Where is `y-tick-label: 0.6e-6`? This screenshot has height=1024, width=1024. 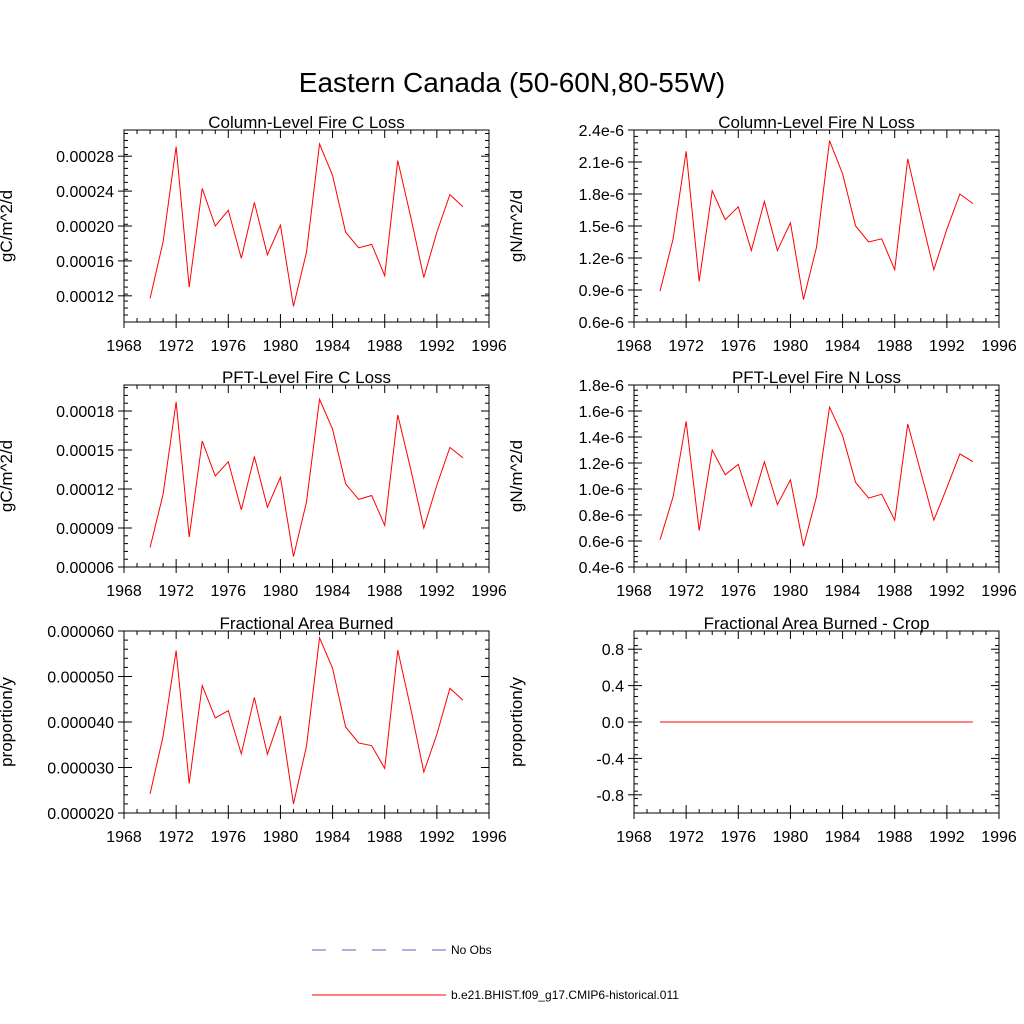 y-tick-label: 0.6e-6 is located at coordinates (601, 323).